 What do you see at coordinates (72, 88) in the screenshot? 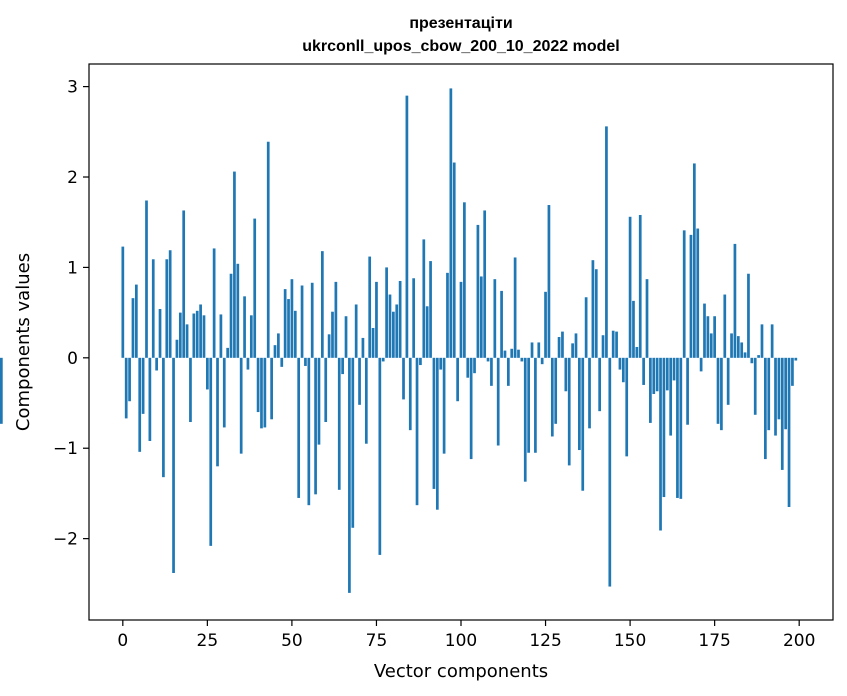
I see `y-tick-label: 3` at bounding box center [72, 88].